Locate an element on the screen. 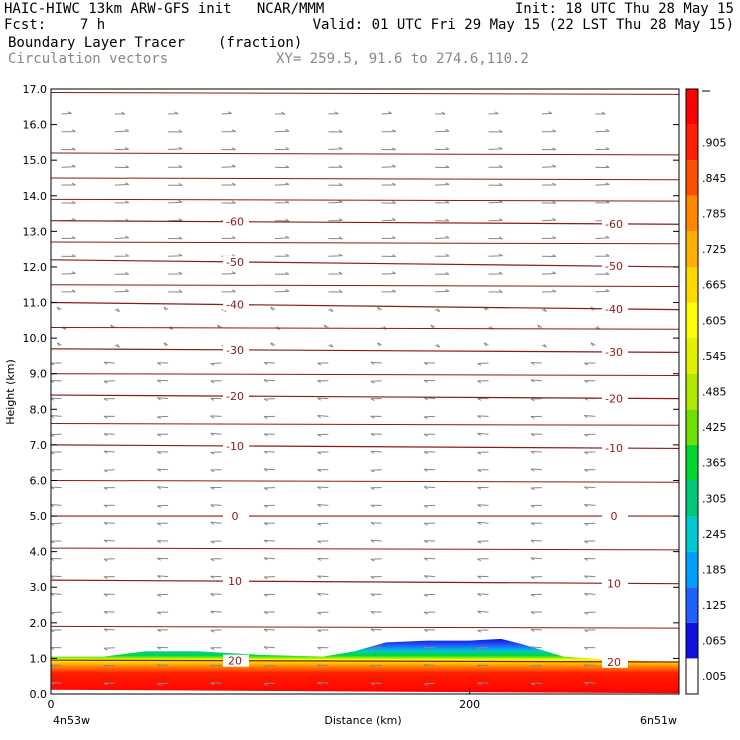 This screenshot has width=740, height=740. contour-label: -10 is located at coordinates (614, 448).